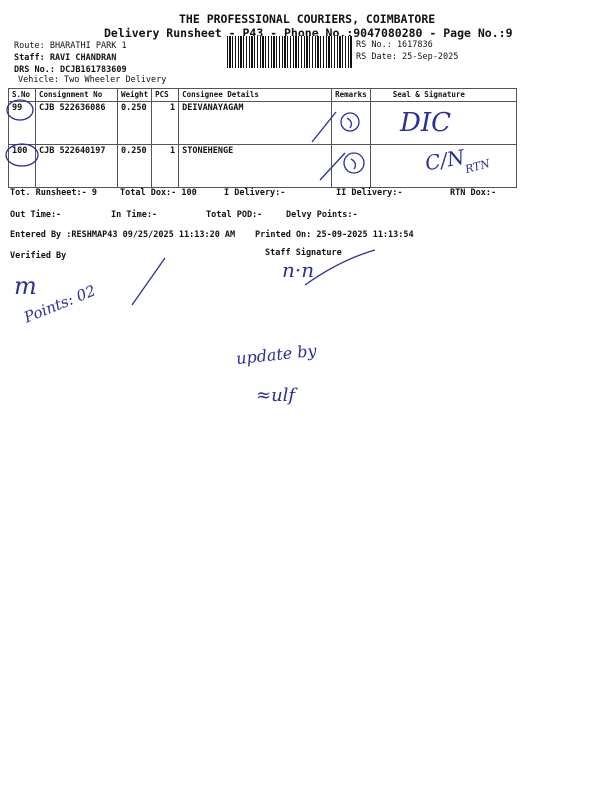 The height and width of the screenshot is (800, 600). Describe the element at coordinates (334, 235) in the screenshot. I see `printed-on: Printed On: 25-09-2025 11:13:54` at that location.